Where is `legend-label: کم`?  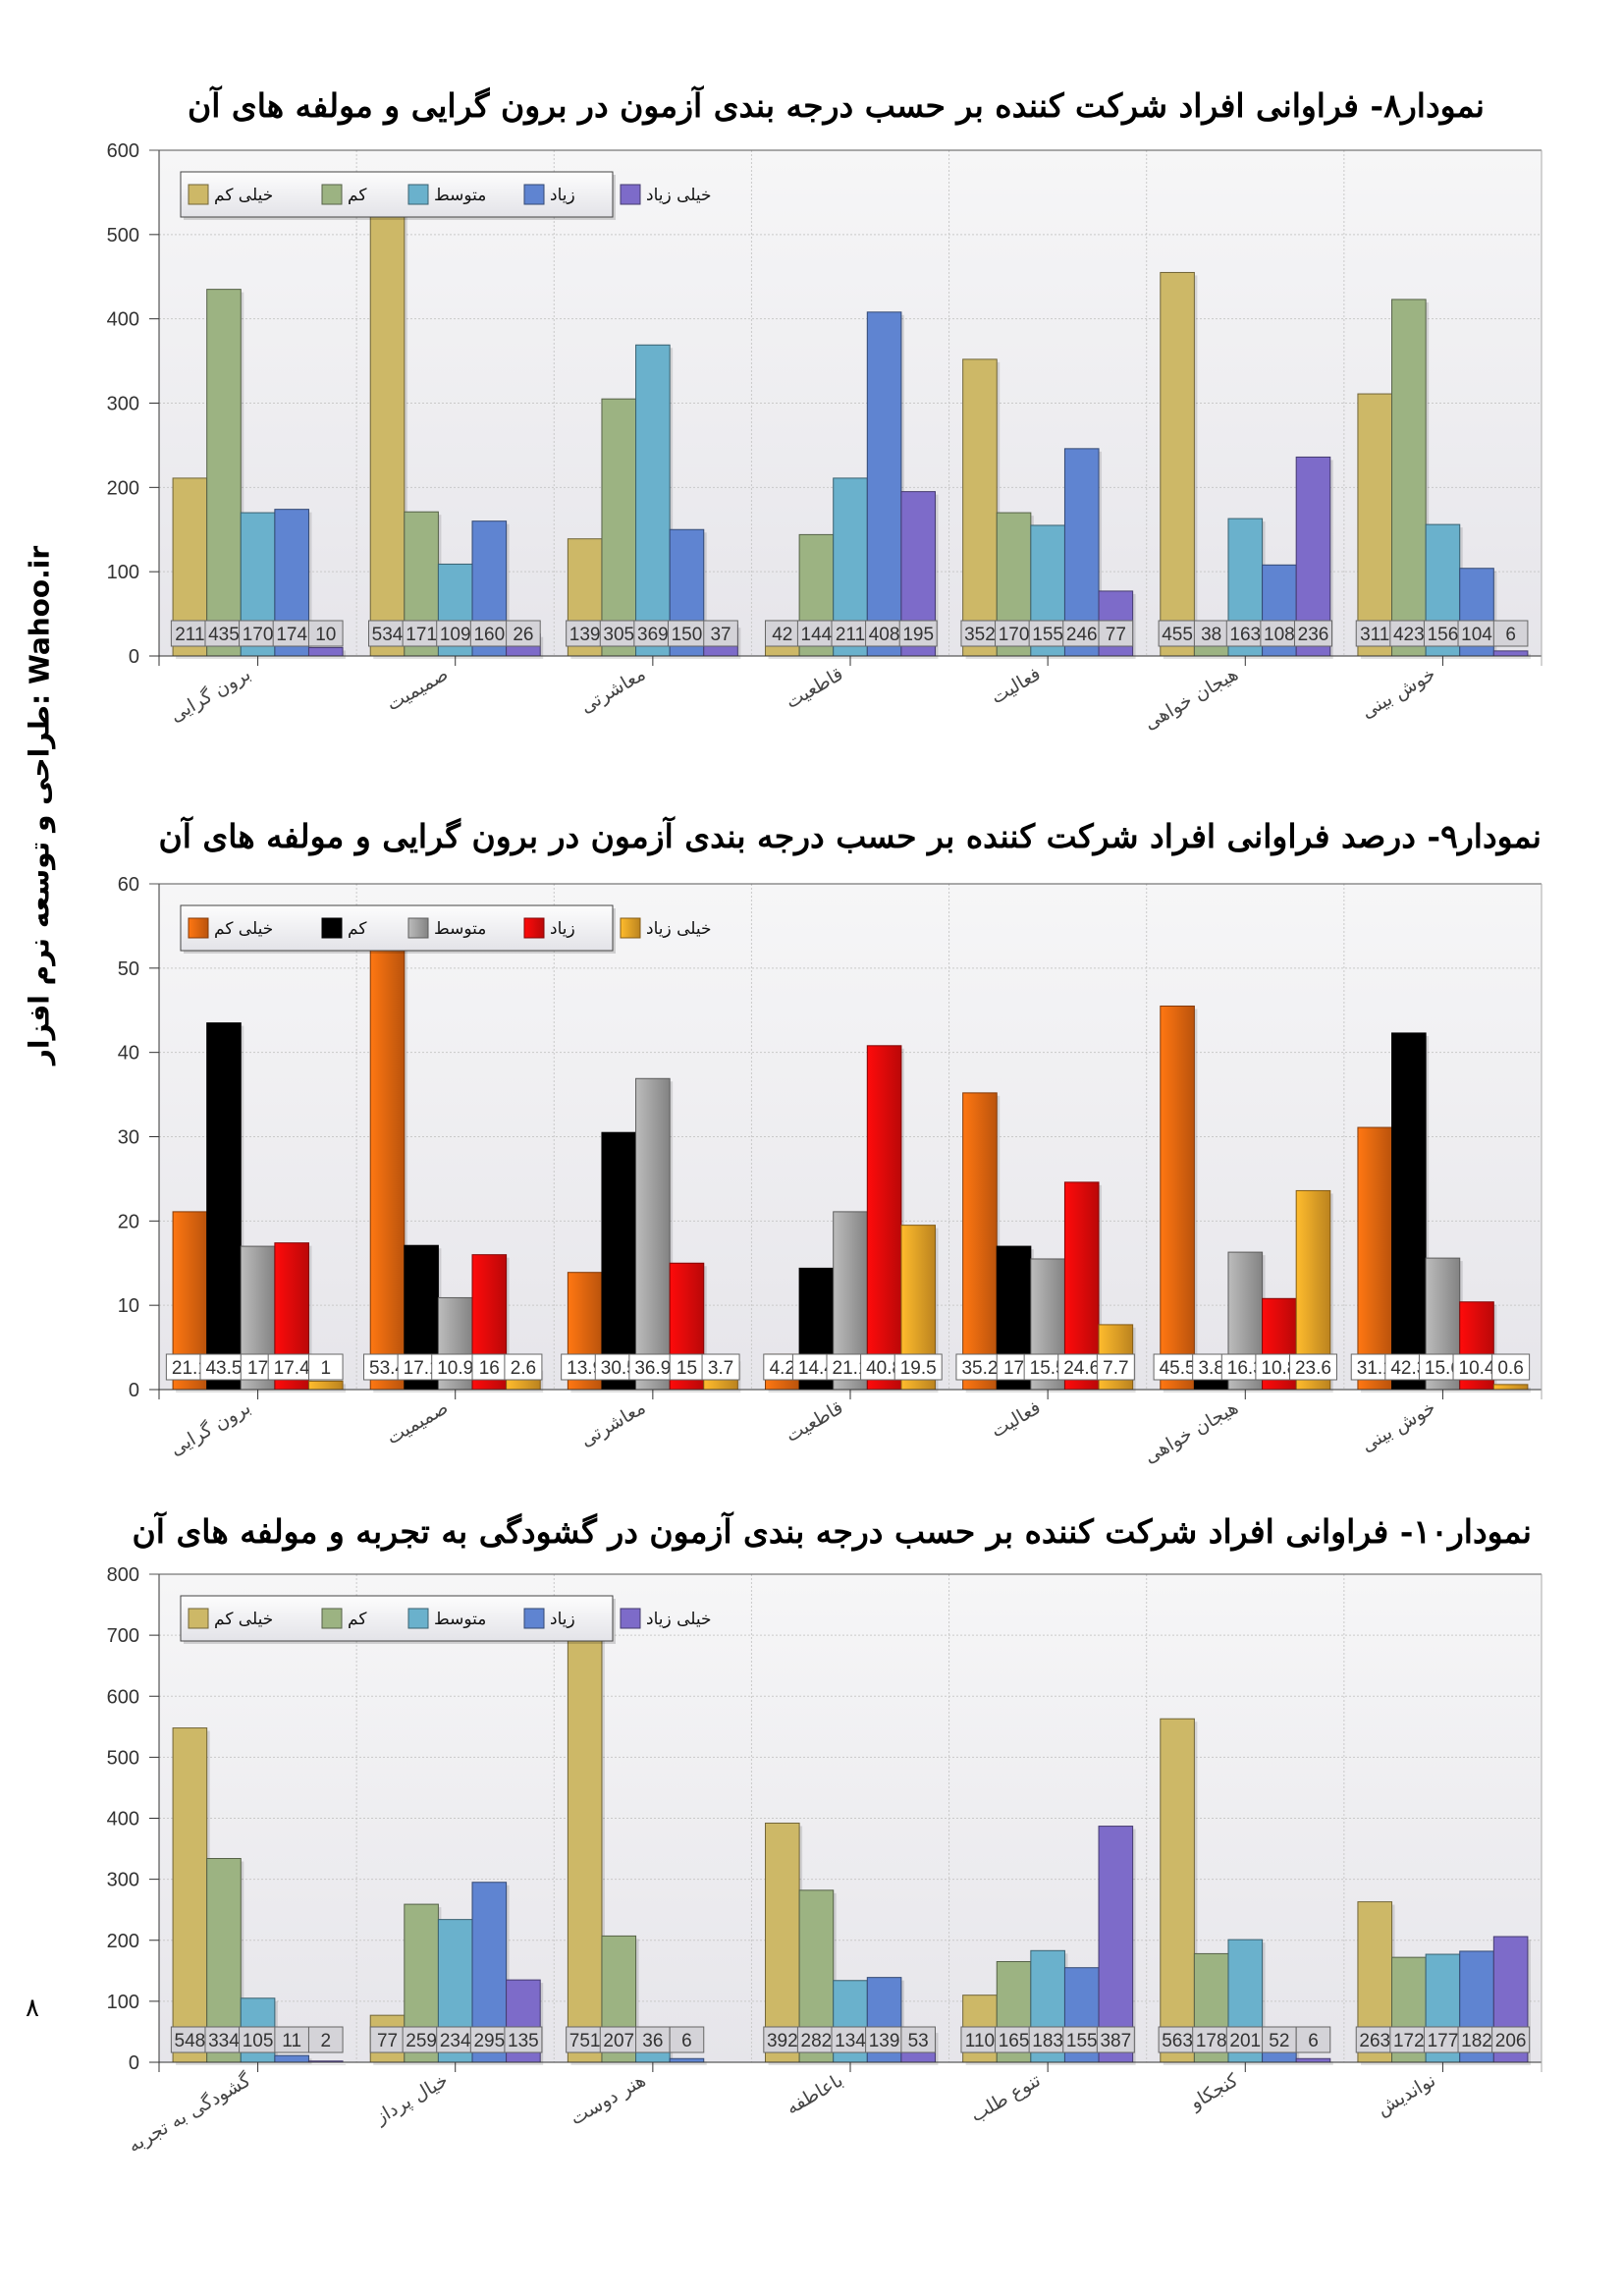
legend-label: کم is located at coordinates (357, 929).